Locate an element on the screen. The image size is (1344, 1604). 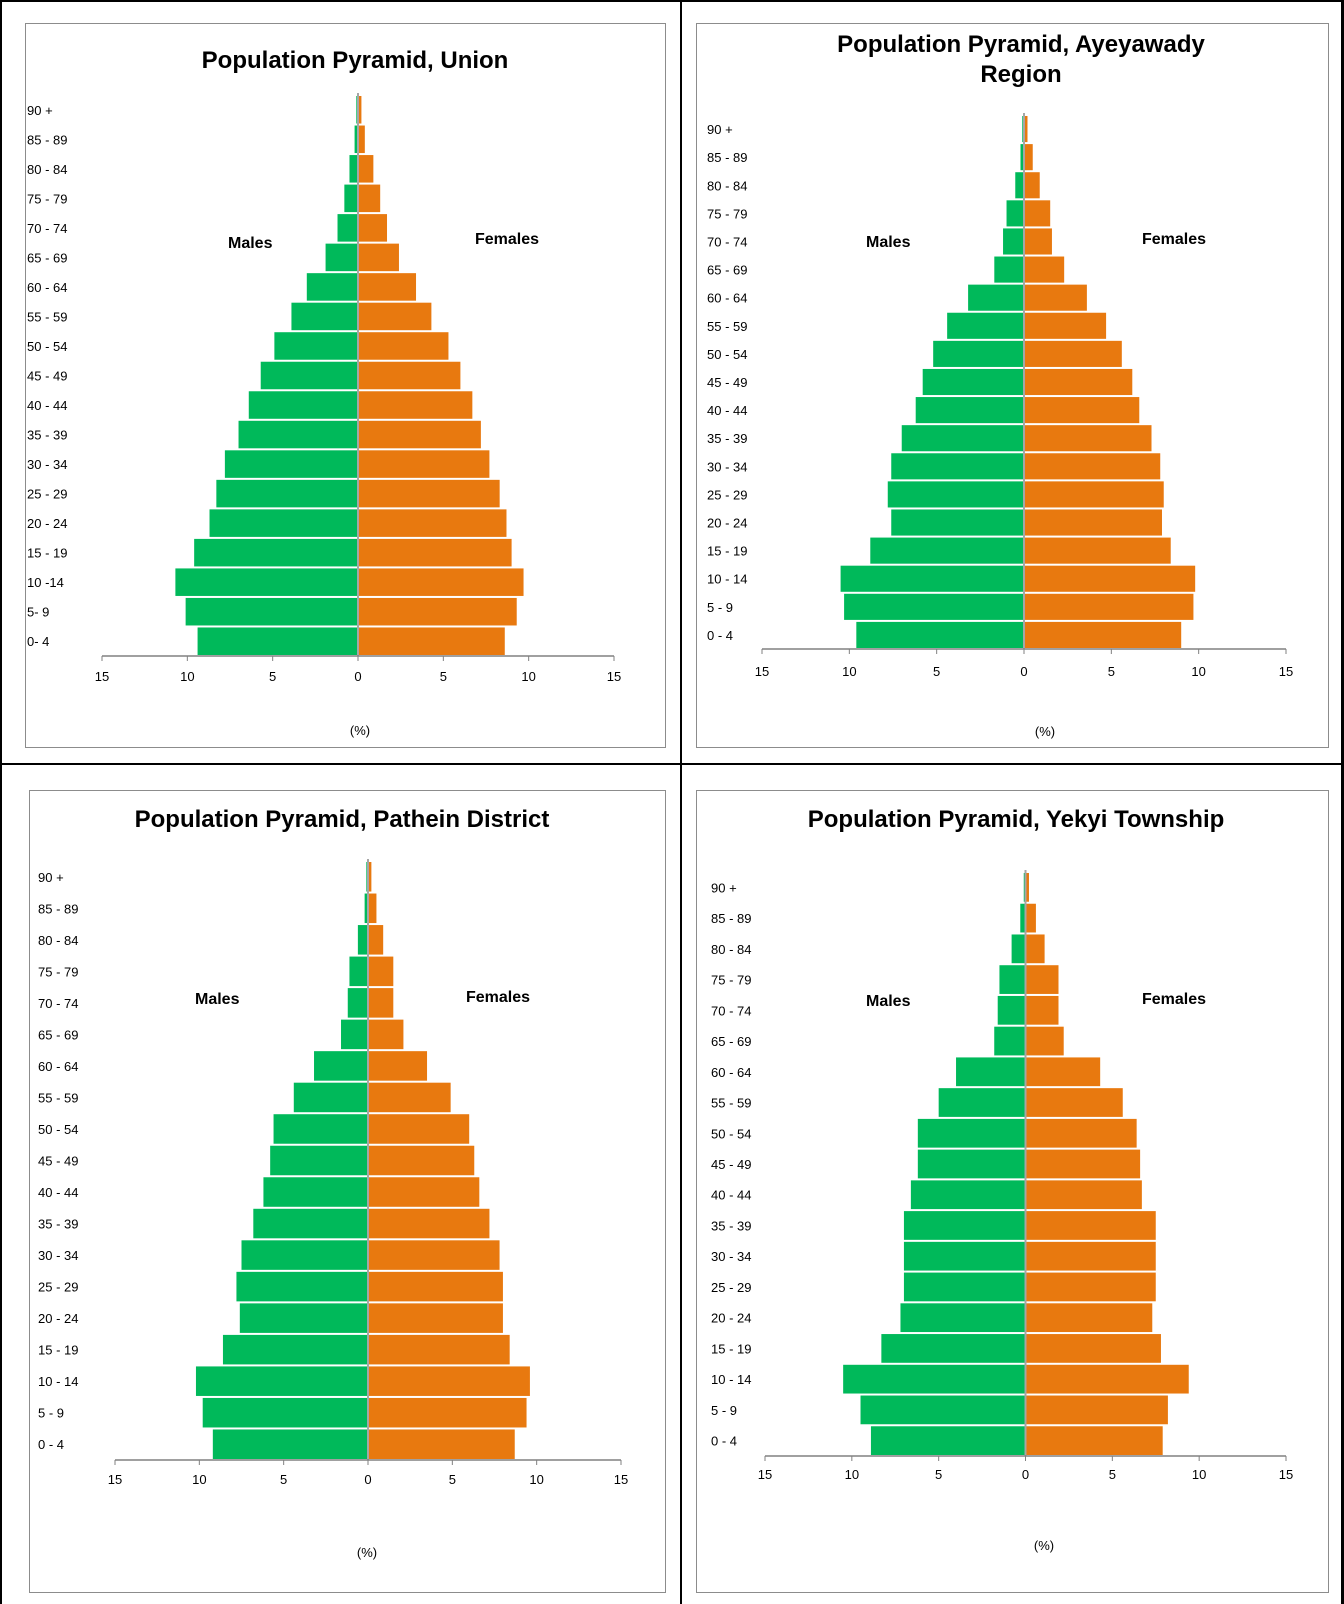
age-group-label: 10 -14 is located at coordinates (45, 582).